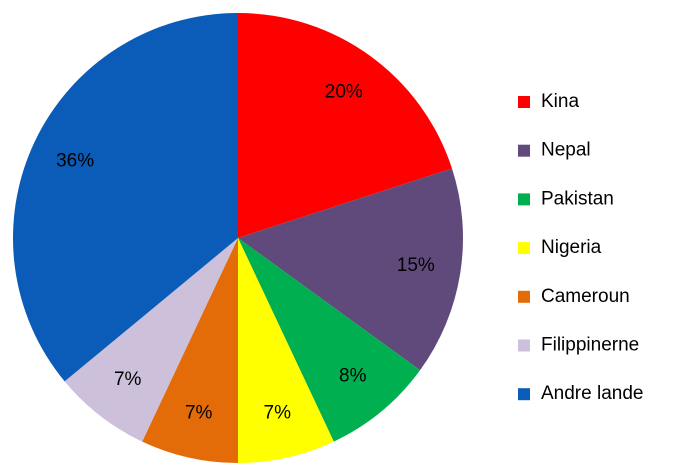  What do you see at coordinates (353, 376) in the screenshot?
I see `data-label: 8%` at bounding box center [353, 376].